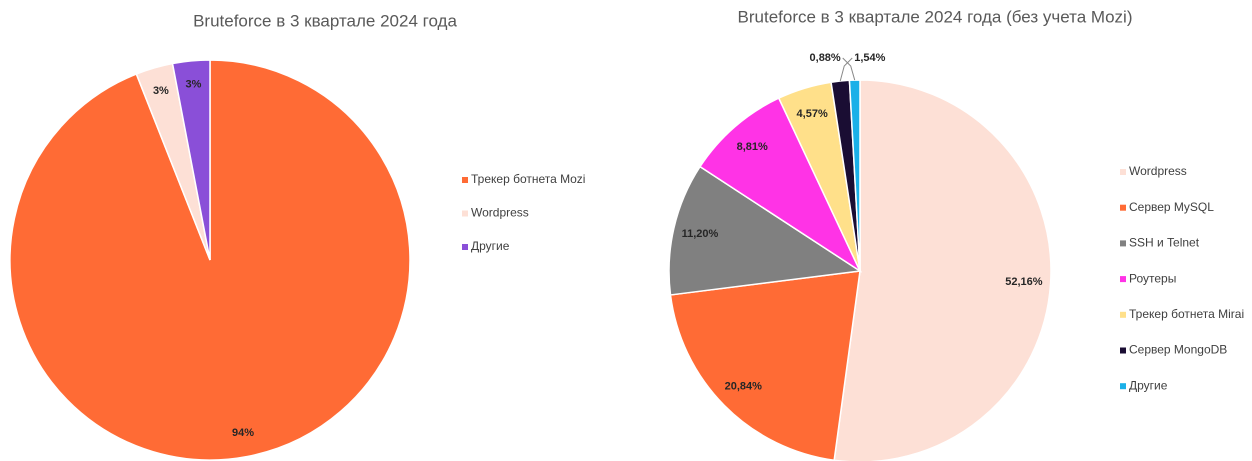 The width and height of the screenshot is (1252, 461). I want to click on data-label: 1,54%, so click(869, 58).